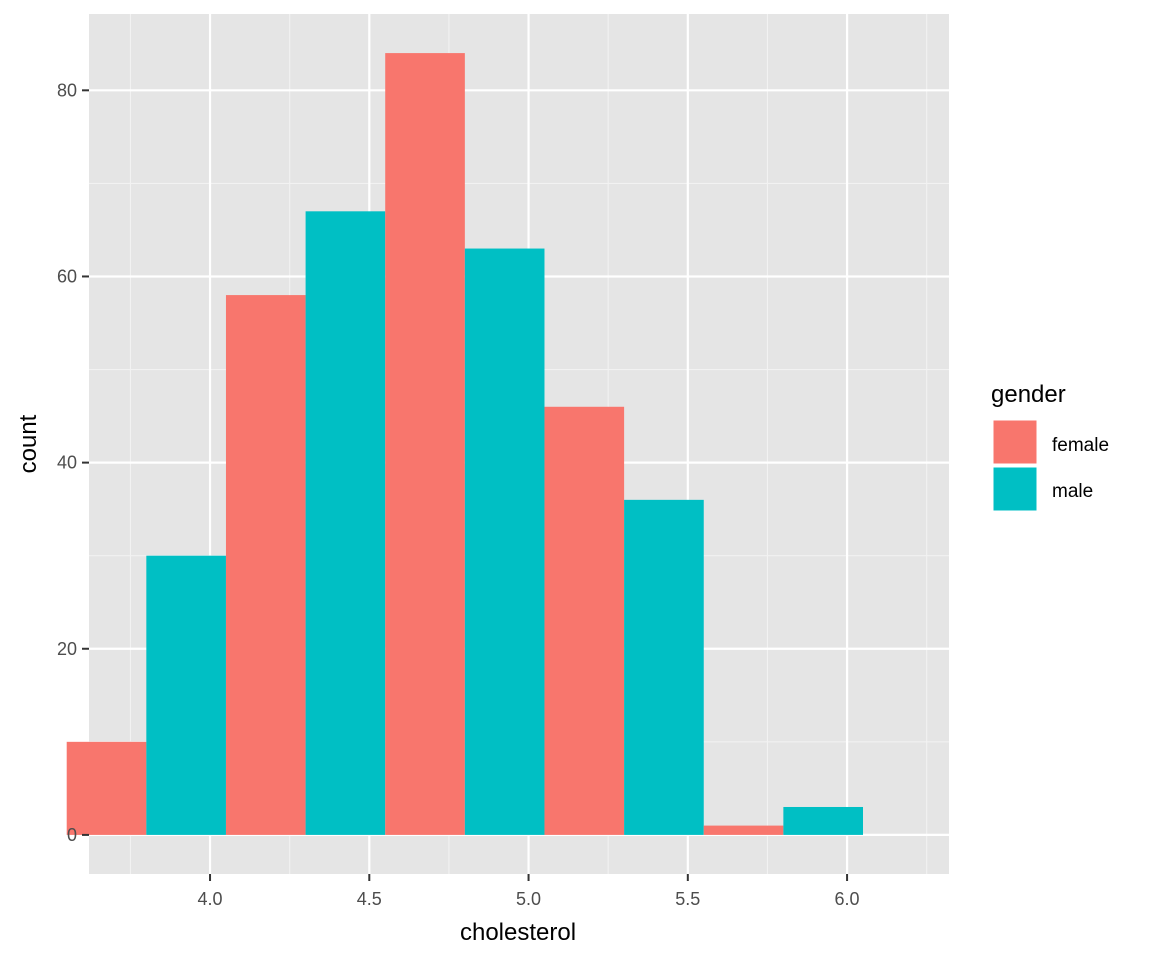 The width and height of the screenshot is (1152, 960). Describe the element at coordinates (369, 899) in the screenshot. I see `x-tick-label: 4.5` at that location.